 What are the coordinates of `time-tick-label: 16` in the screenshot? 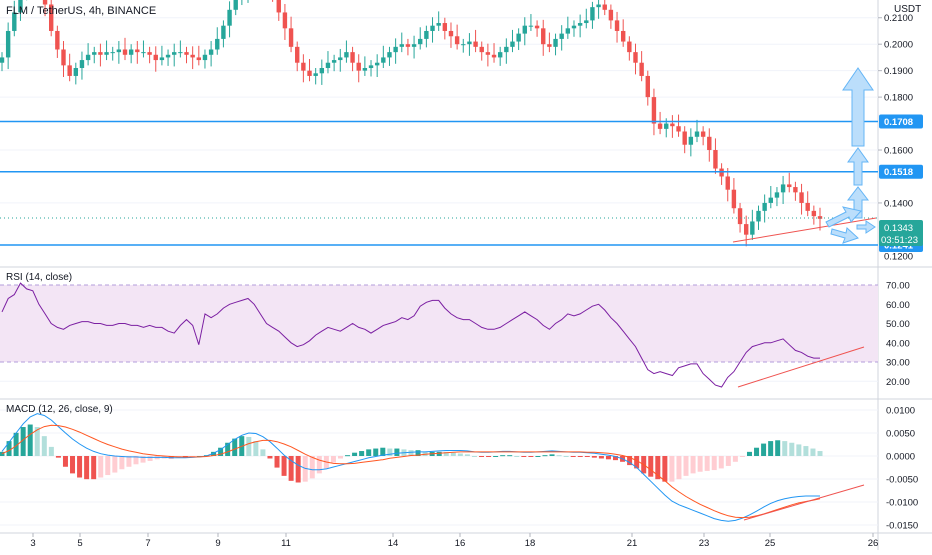 It's located at (460, 543).